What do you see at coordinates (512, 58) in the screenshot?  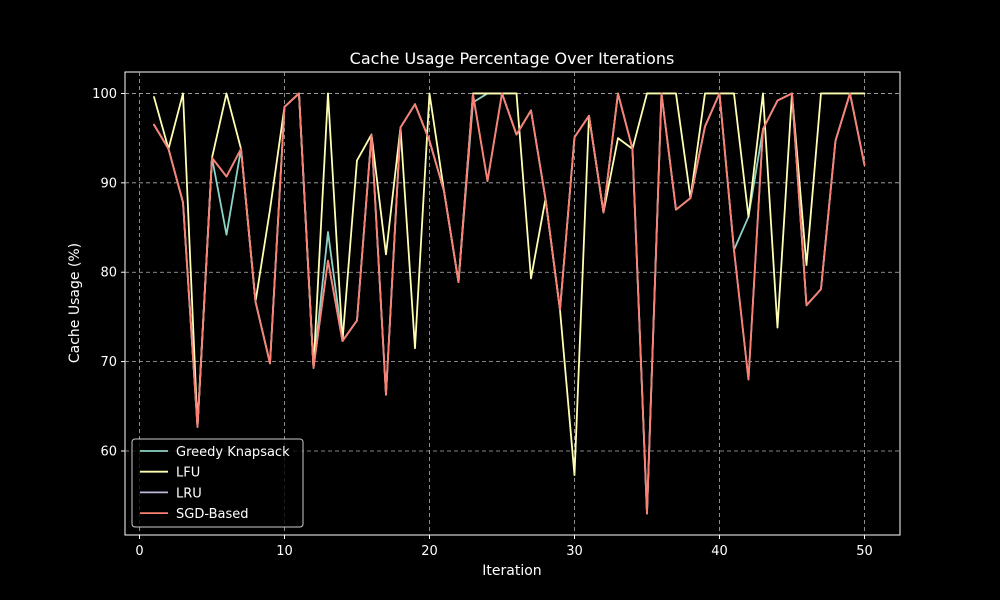 I see `chart-title: Cache Usage Percentage Over Iterations` at bounding box center [512, 58].